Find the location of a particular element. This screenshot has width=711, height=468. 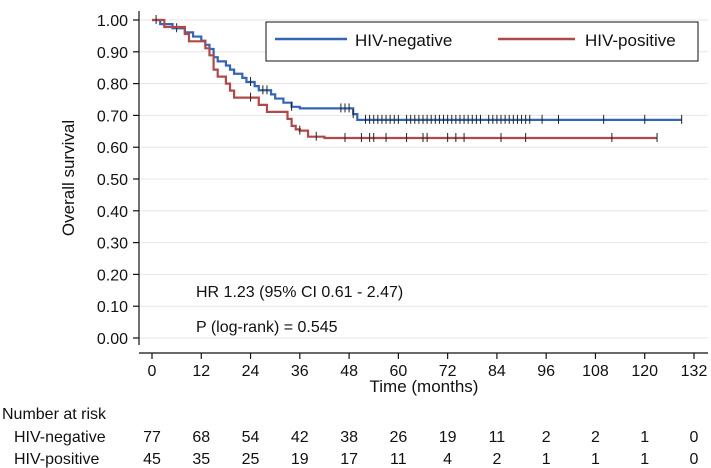

legend: HIV-negative HIV-positive is located at coordinates (482, 41).